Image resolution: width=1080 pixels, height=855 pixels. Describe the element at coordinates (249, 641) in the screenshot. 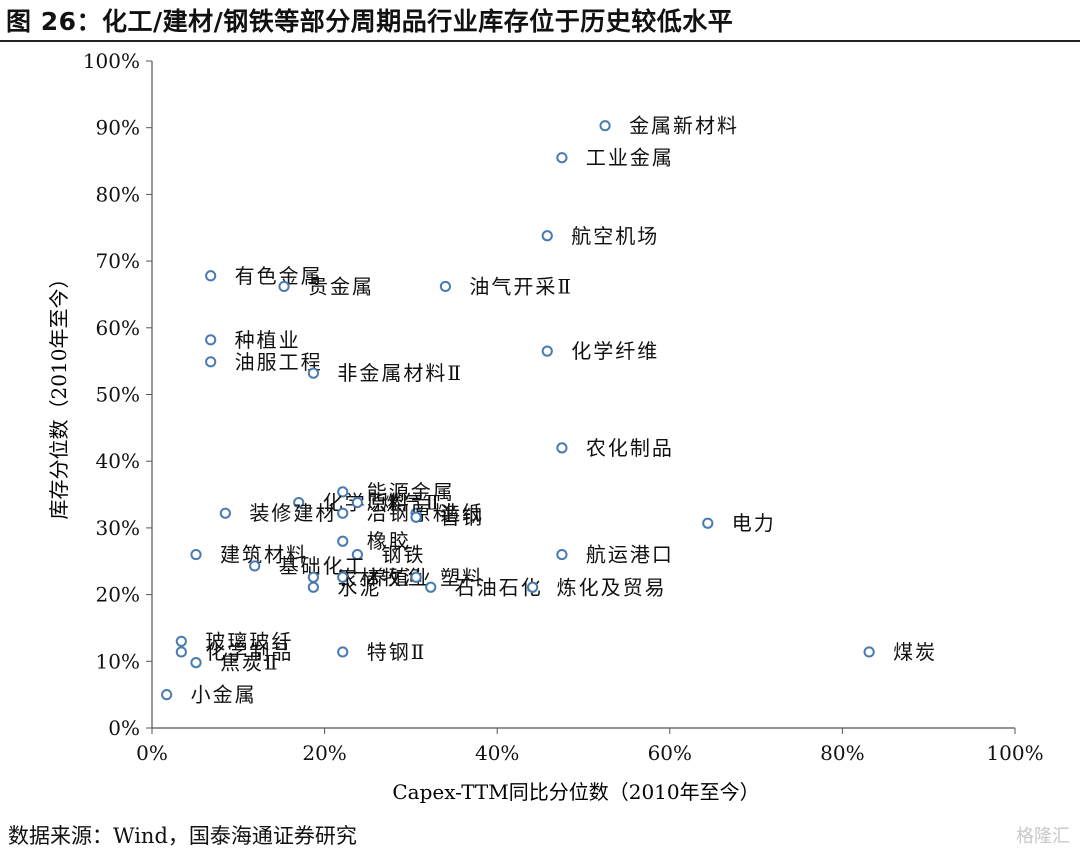

I see `data-point-label: 玻璃玻纤` at that location.